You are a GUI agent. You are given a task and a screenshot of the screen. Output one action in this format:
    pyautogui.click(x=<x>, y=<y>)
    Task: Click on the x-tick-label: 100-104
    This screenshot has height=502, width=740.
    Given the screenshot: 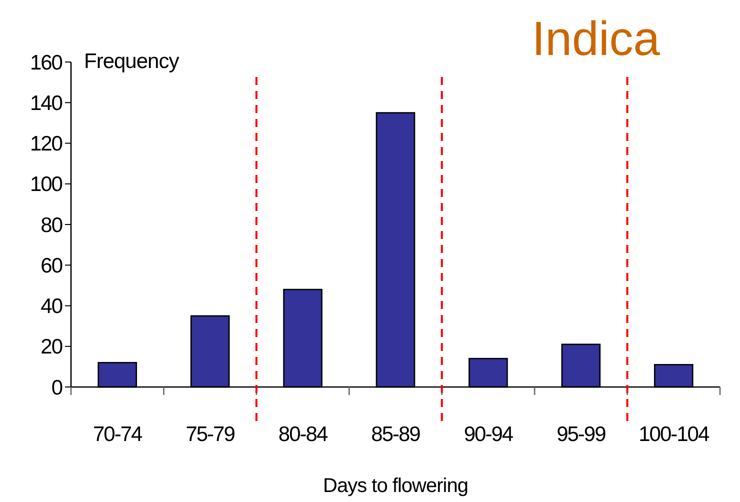 What is the action you would take?
    pyautogui.click(x=674, y=434)
    